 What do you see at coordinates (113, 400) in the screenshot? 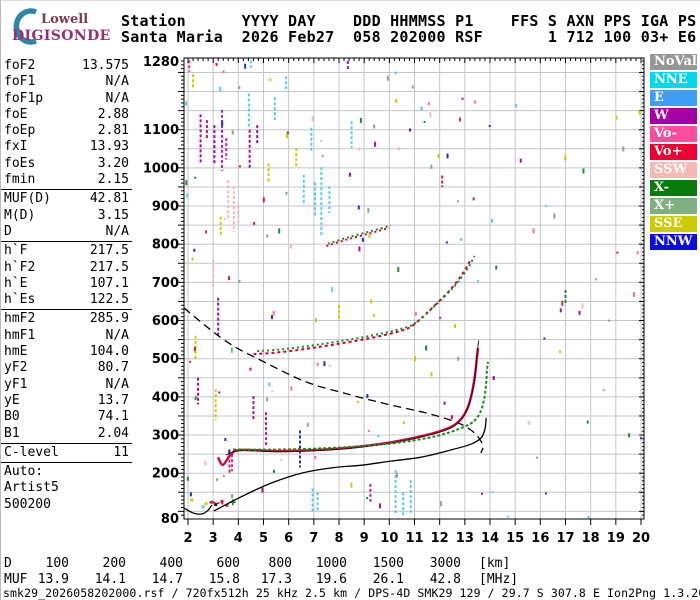
I see `param-value: 13.7` at bounding box center [113, 400].